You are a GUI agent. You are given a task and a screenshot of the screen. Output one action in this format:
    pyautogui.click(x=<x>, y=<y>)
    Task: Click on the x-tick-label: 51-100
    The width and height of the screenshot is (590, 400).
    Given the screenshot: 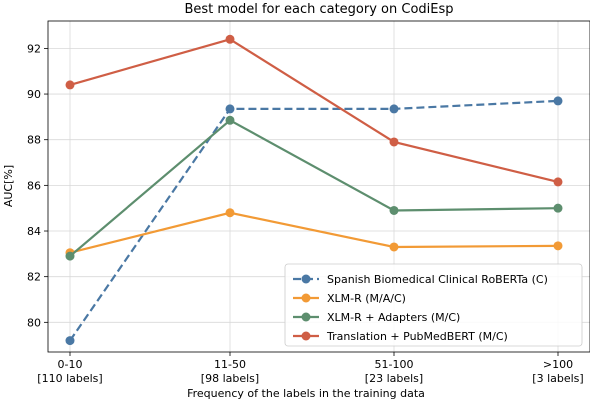 What is the action you would take?
    pyautogui.click(x=394, y=364)
    